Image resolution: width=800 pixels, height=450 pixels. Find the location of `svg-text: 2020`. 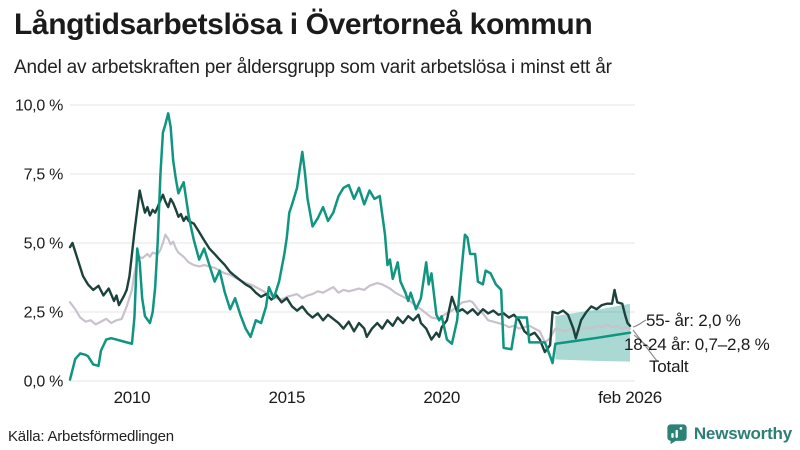

svg-text: 2020 is located at coordinates (441, 397).